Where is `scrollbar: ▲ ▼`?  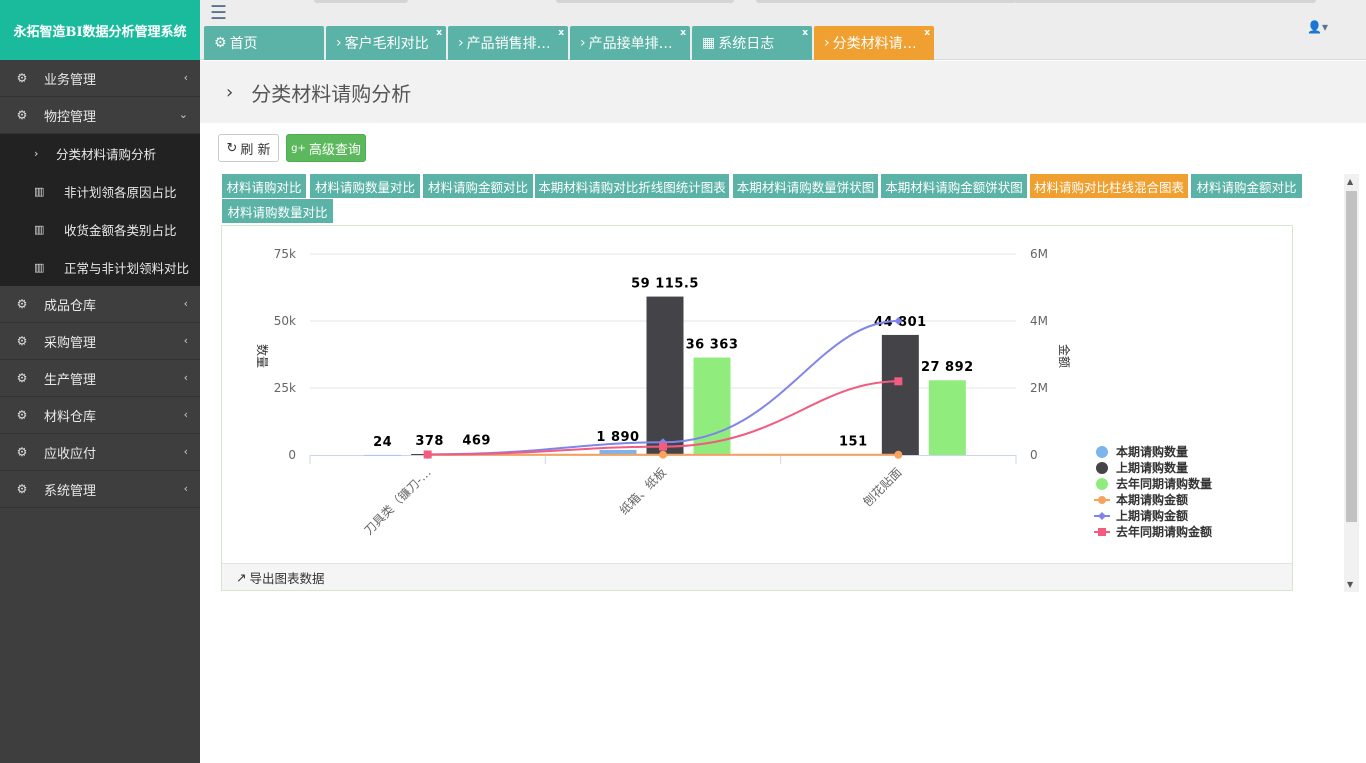 scrollbar: ▲ ▼ is located at coordinates (1351, 383).